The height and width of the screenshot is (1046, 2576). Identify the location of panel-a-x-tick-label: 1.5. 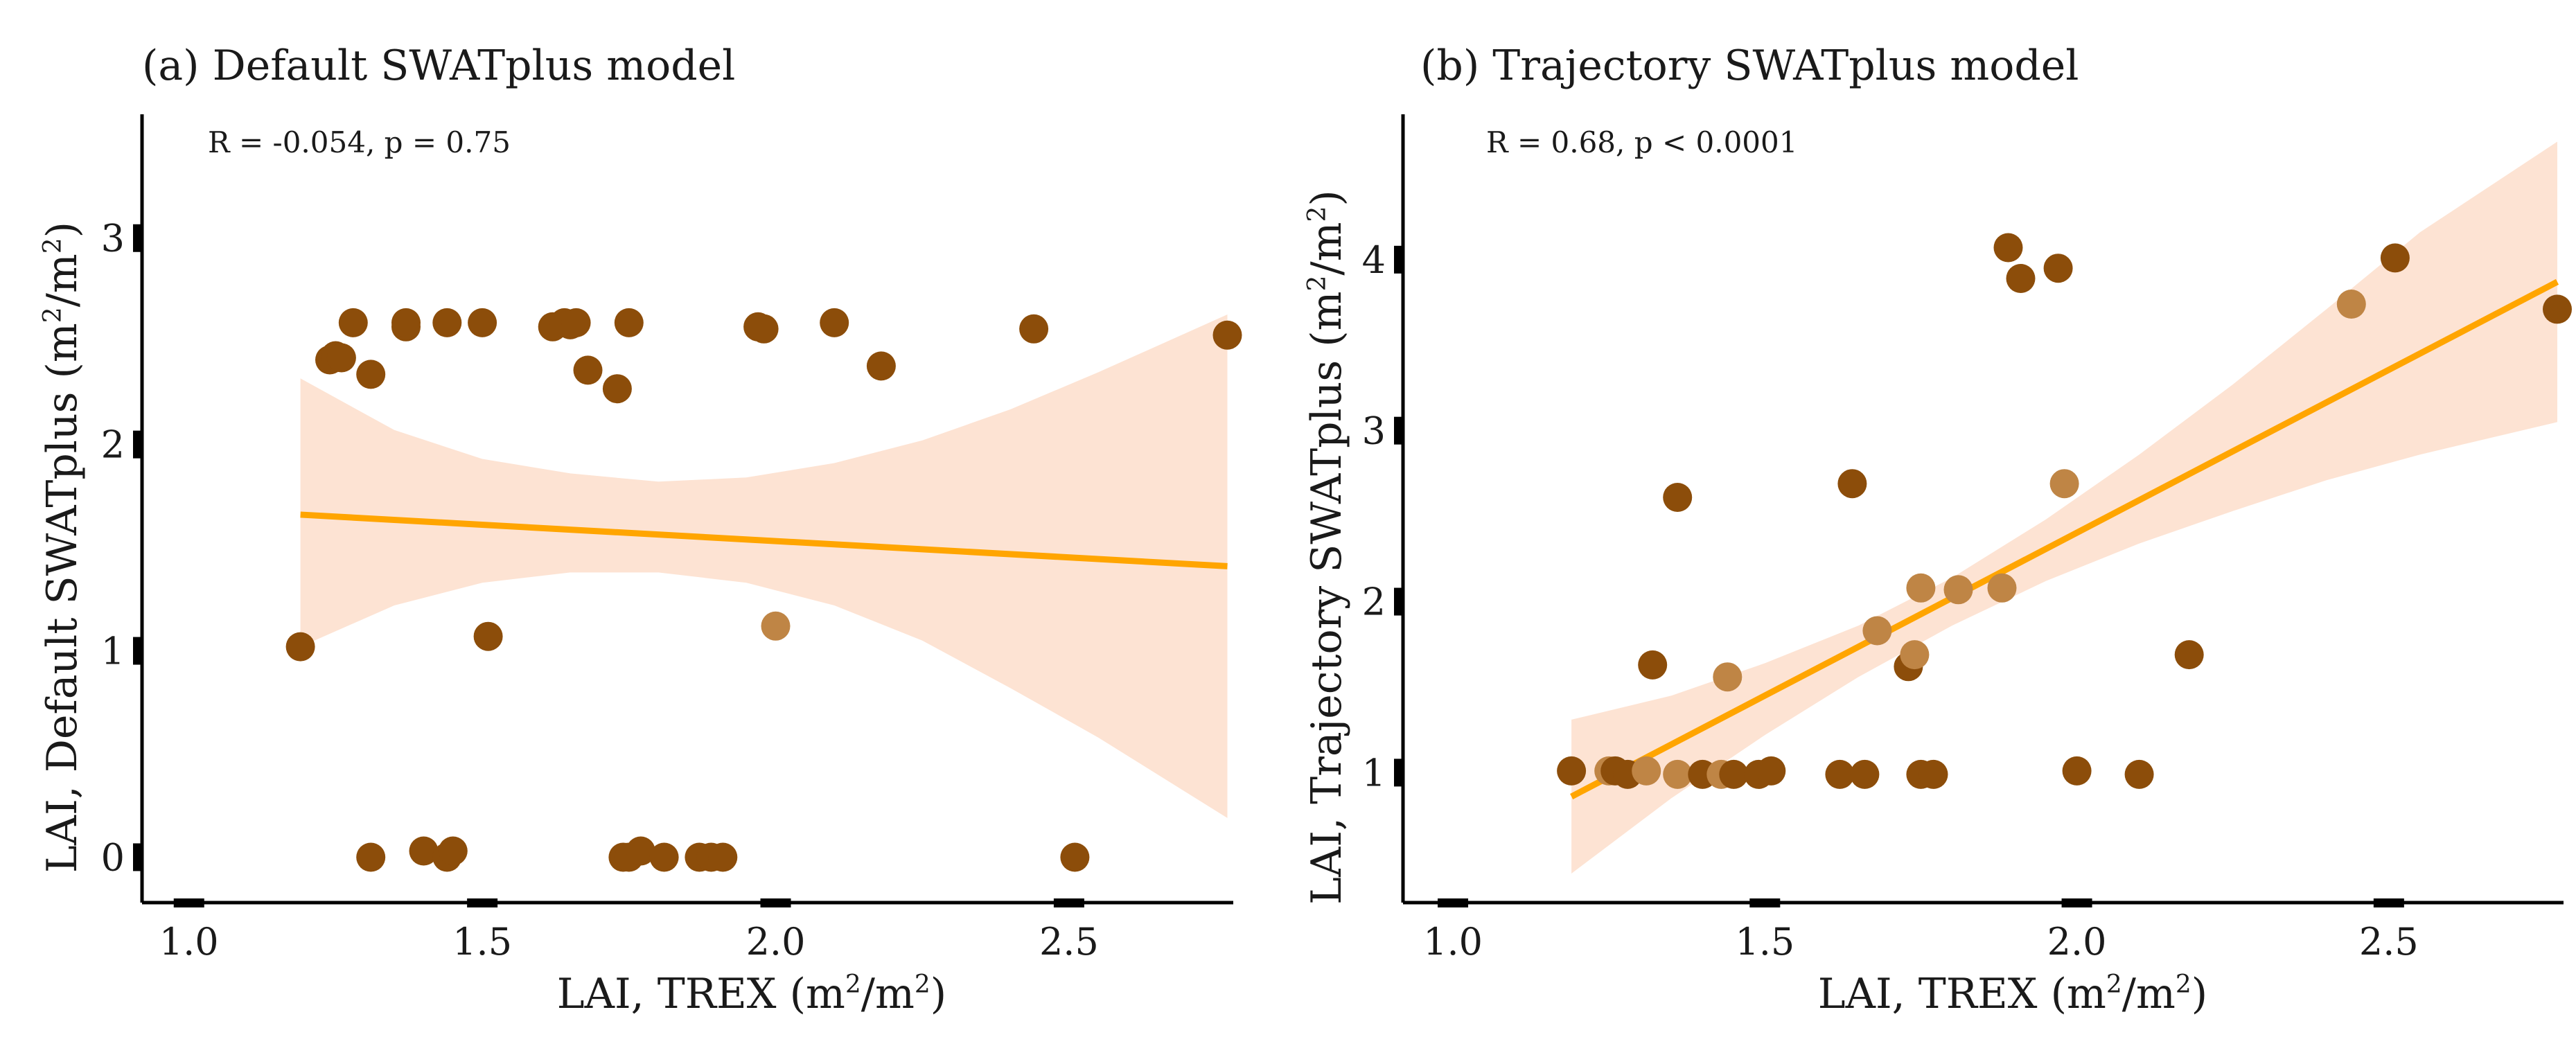
(482, 942).